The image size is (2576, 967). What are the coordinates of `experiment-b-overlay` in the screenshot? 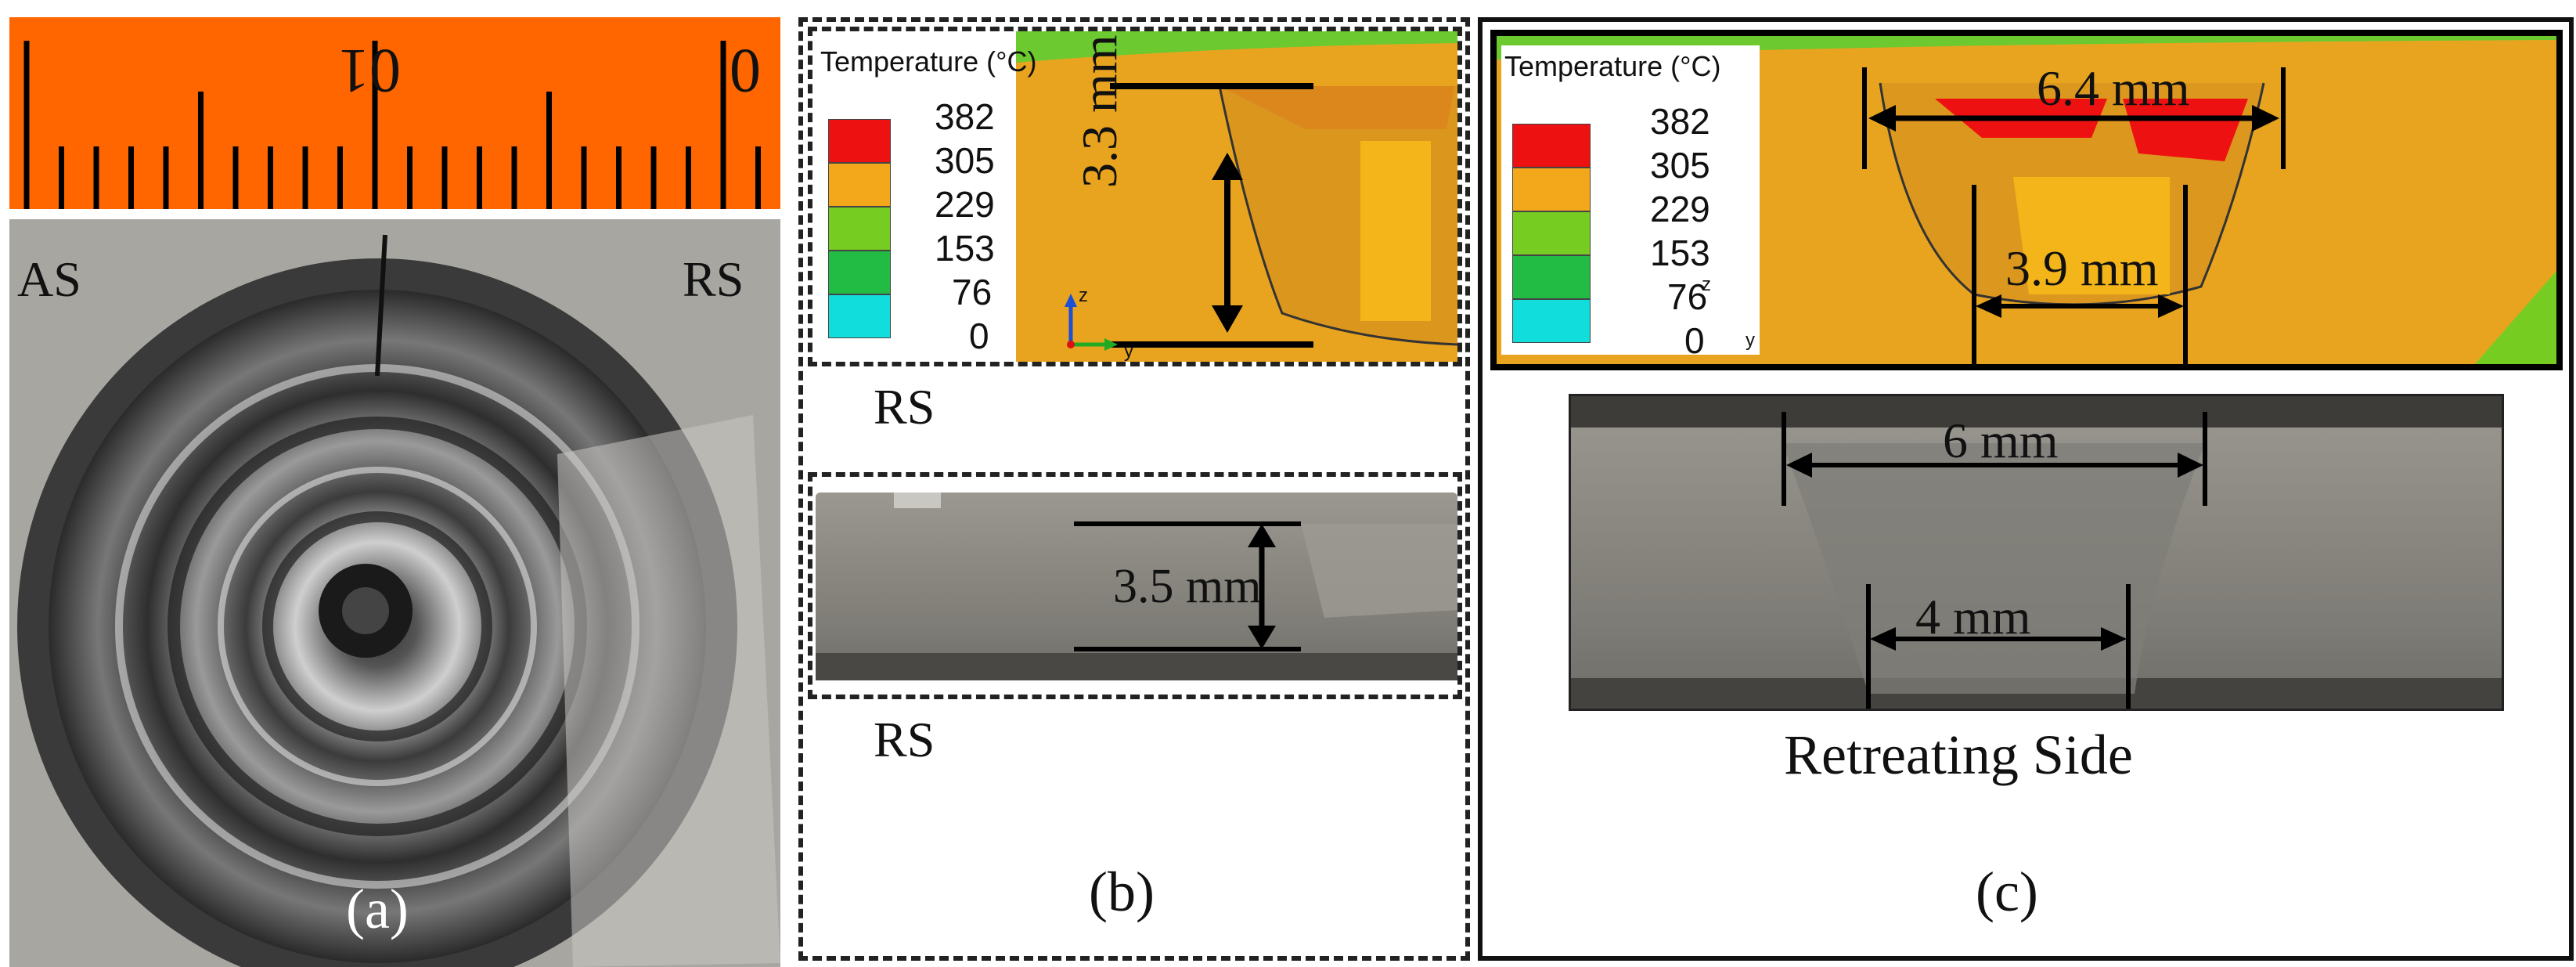 It's located at (1136, 586).